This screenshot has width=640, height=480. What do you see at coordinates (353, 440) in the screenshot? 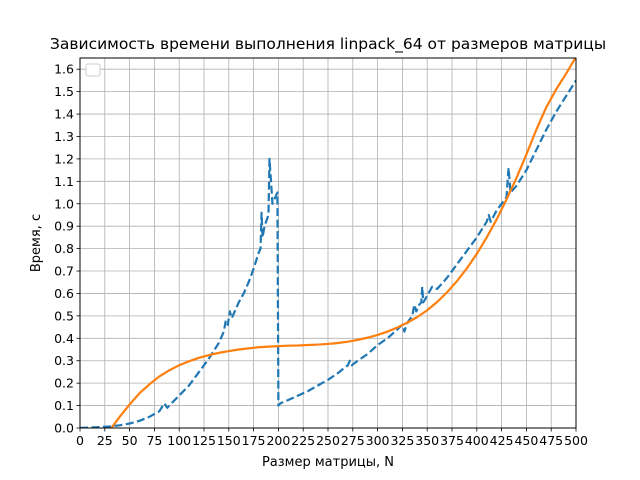
I see `x-tick-label: 275` at bounding box center [353, 440].